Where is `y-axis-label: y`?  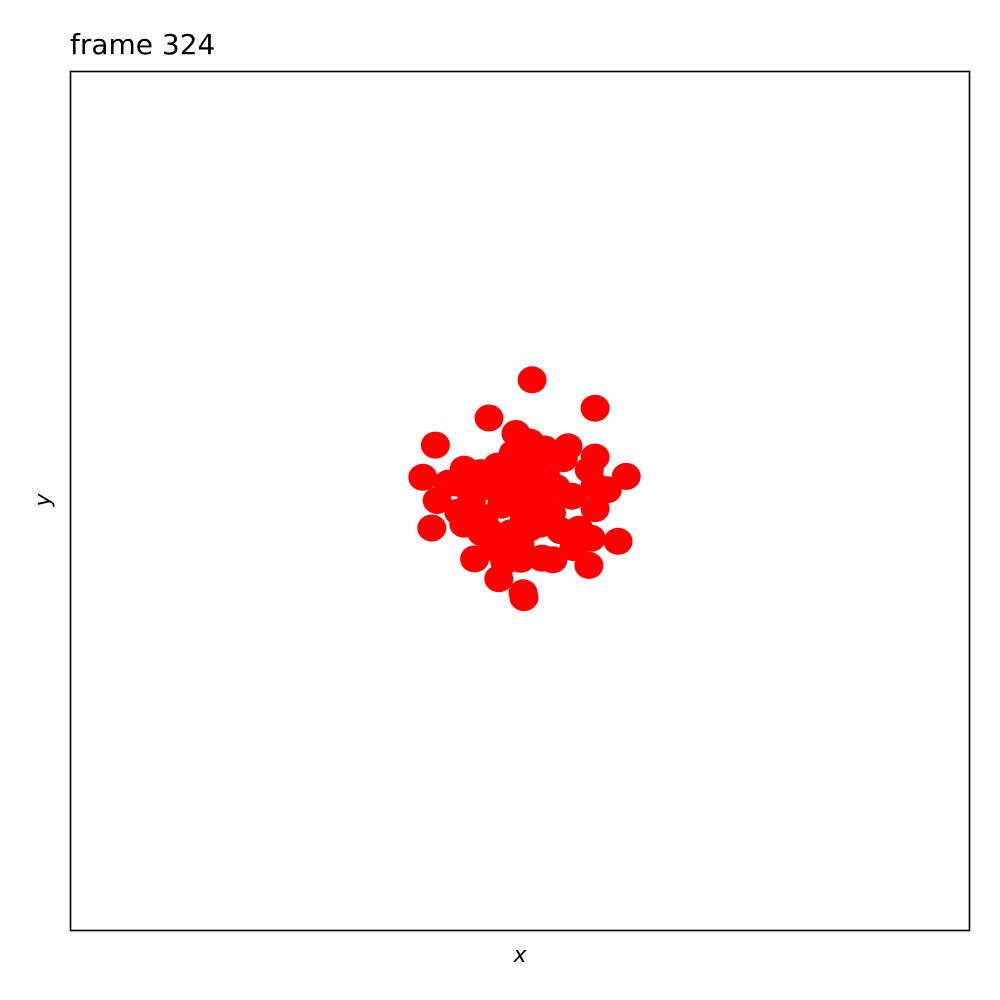
y-axis-label: y is located at coordinates (43, 500).